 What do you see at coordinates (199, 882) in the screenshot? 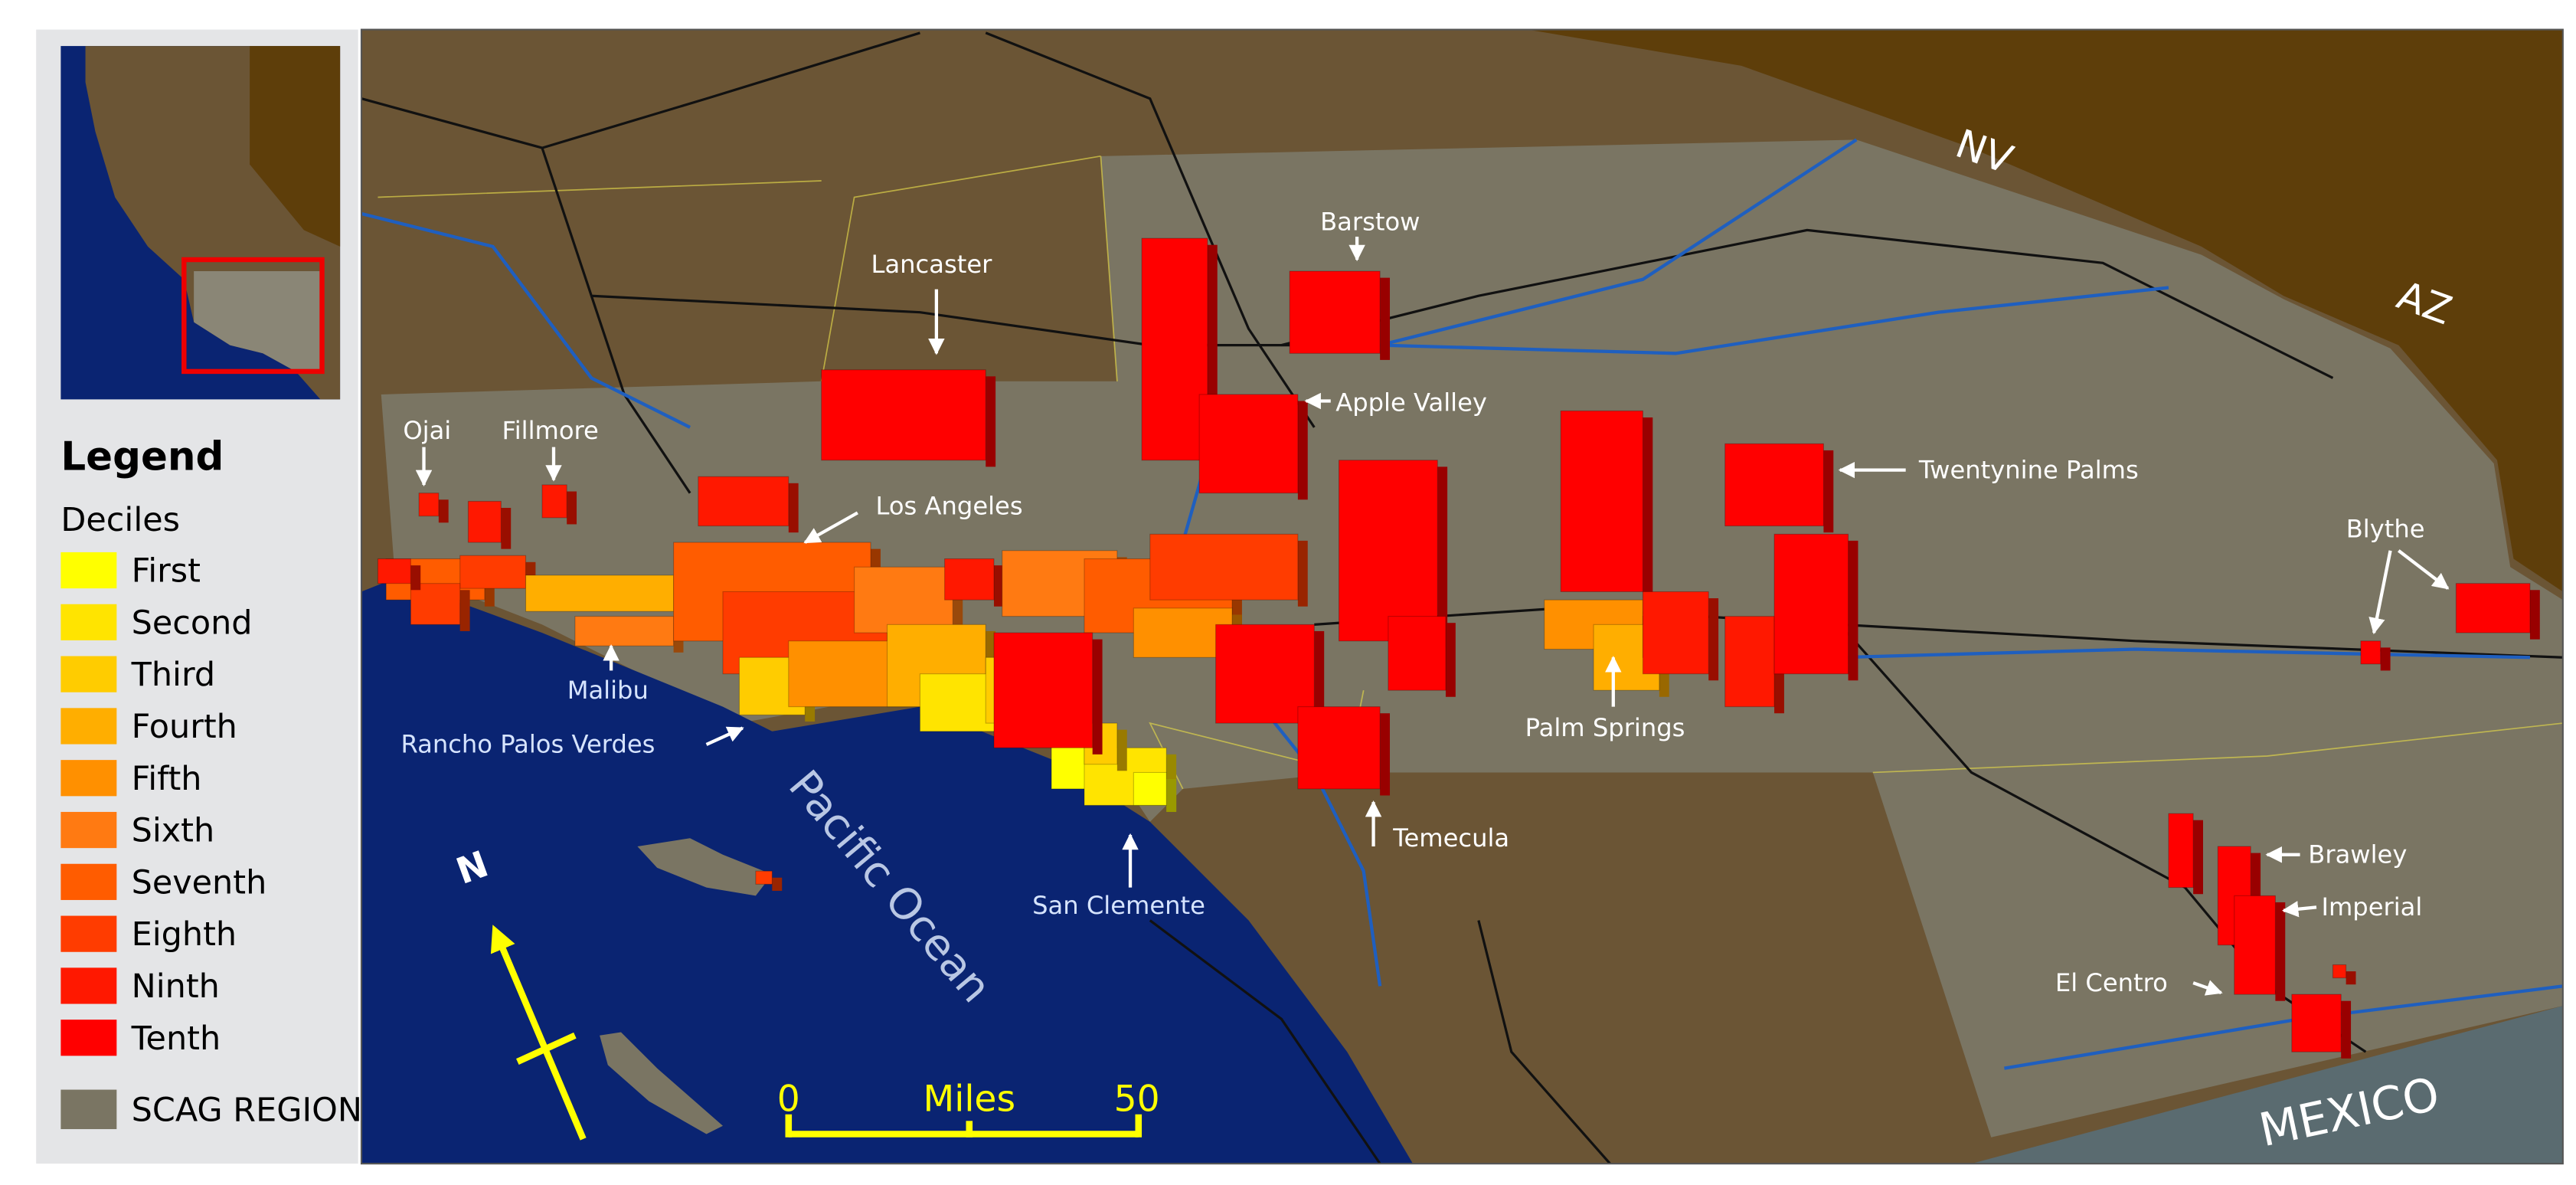
I see `legend-label: Seventh` at bounding box center [199, 882].